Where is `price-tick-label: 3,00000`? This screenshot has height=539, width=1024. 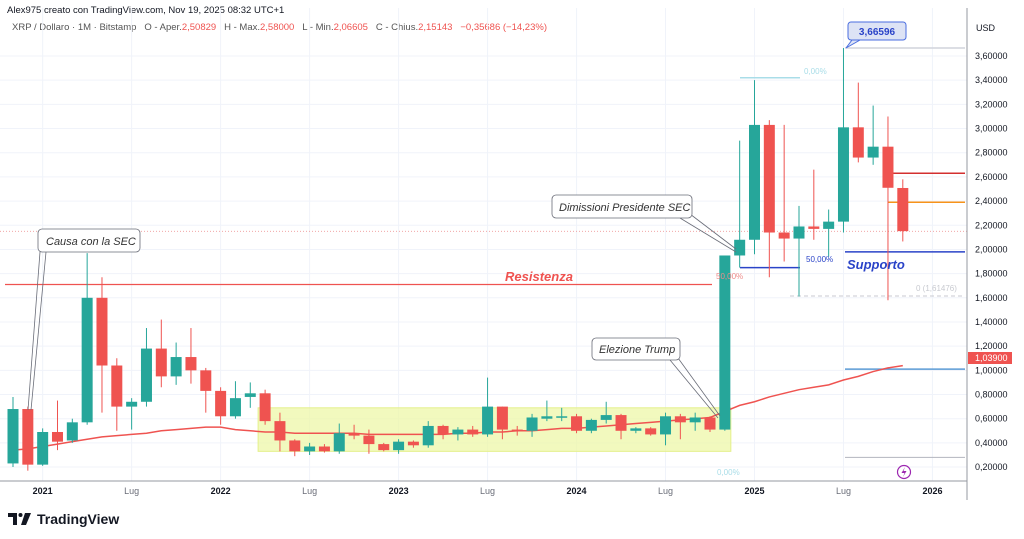
price-tick-label: 3,00000 is located at coordinates (991, 129).